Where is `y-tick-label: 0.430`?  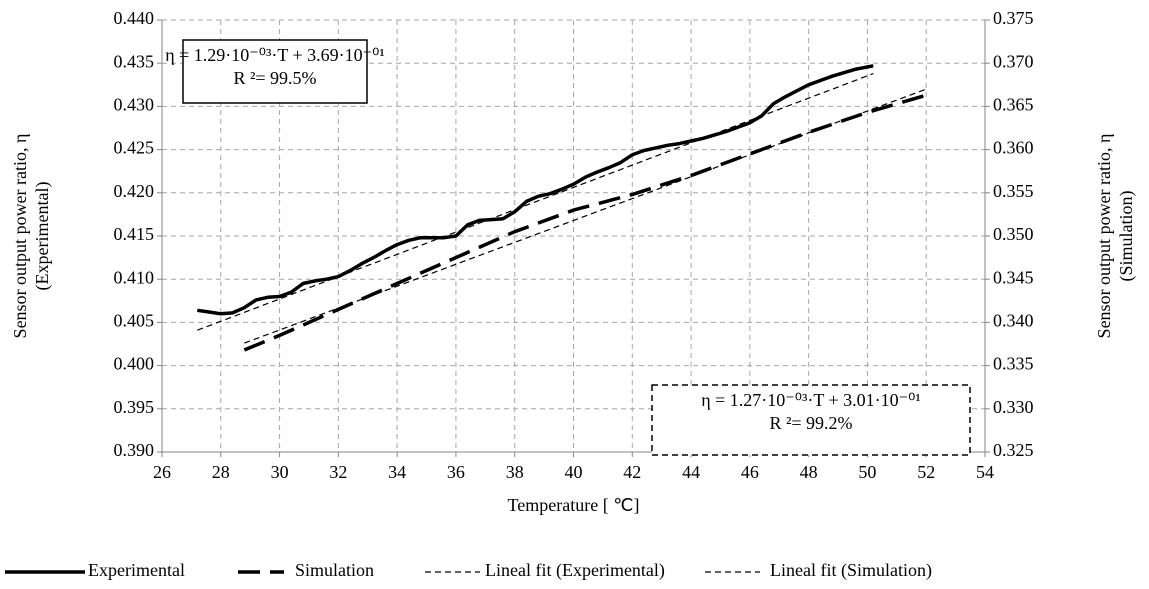
y-tick-label: 0.430 is located at coordinates (134, 105).